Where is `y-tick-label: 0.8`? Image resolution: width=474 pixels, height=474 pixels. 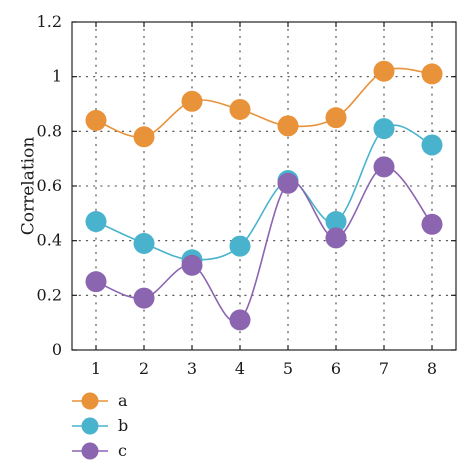
y-tick-label: 0.8 is located at coordinates (49, 130).